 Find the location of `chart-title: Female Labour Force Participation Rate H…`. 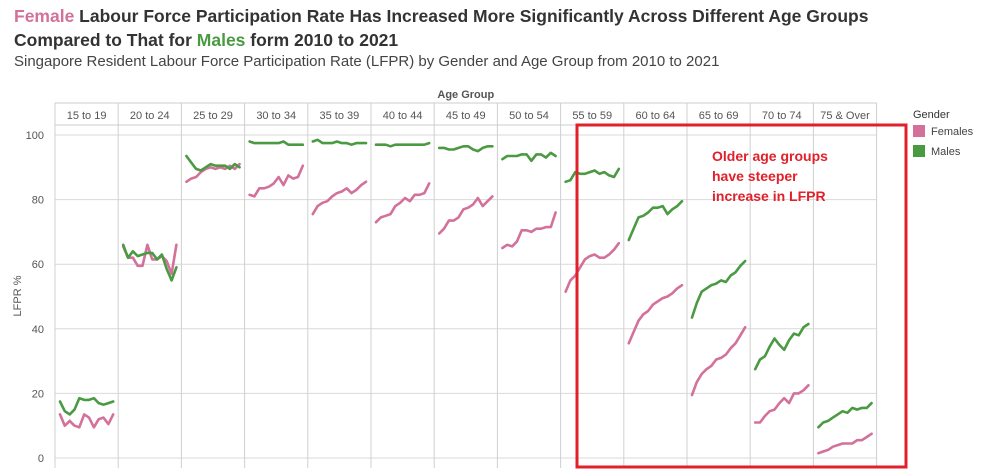

chart-title: Female Labour Force Participation Rate H… is located at coordinates (464, 28).